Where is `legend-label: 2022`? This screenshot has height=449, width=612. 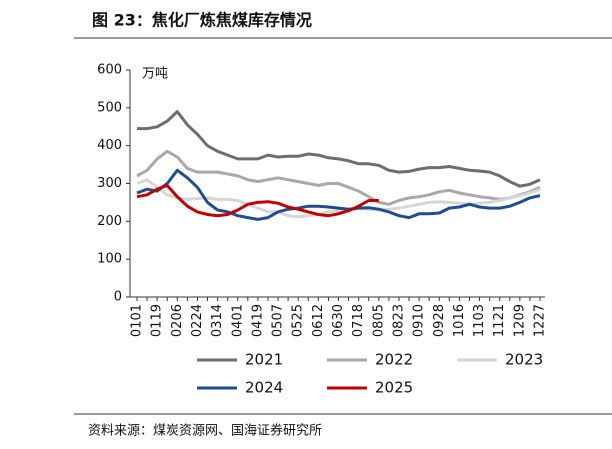 legend-label: 2022 is located at coordinates (394, 360).